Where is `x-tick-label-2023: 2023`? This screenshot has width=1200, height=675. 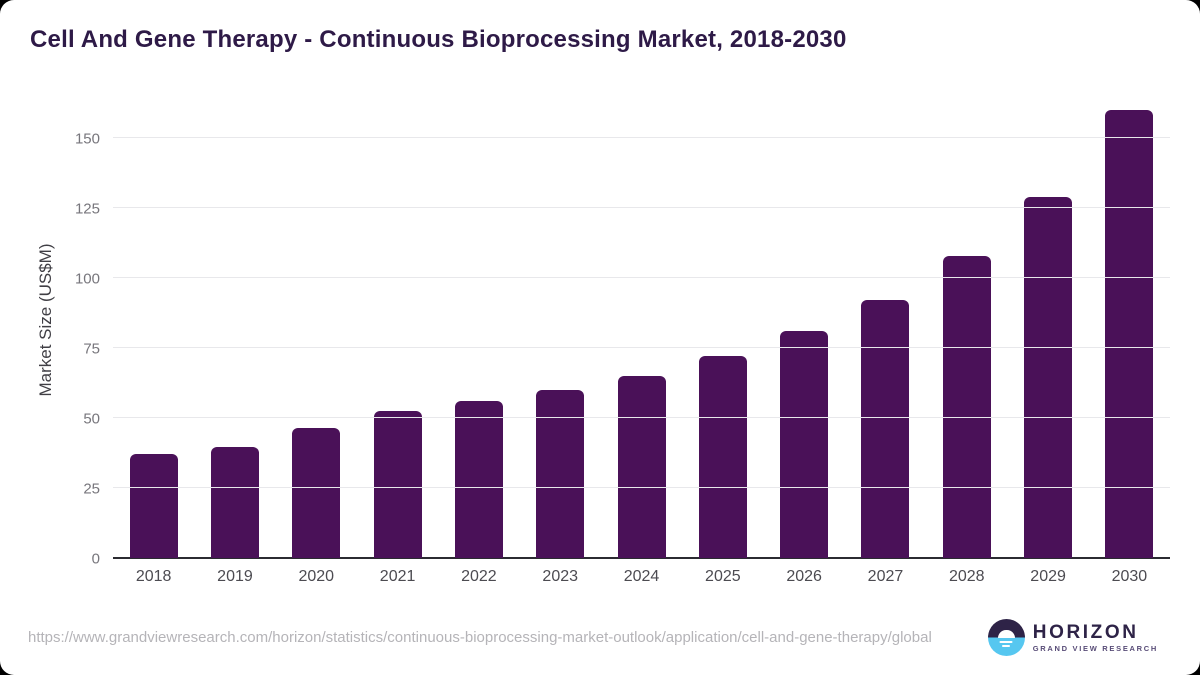 x-tick-label-2023: 2023 is located at coordinates (560, 576).